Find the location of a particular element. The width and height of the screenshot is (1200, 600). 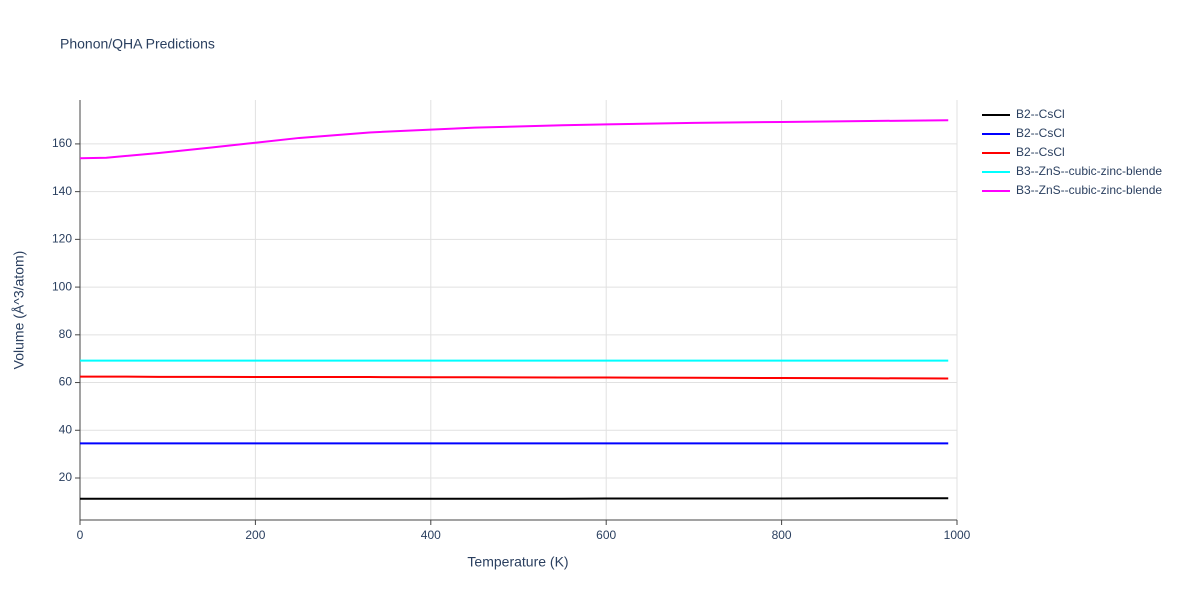

chart-title: Phonon/QHA Predictions is located at coordinates (137, 44).